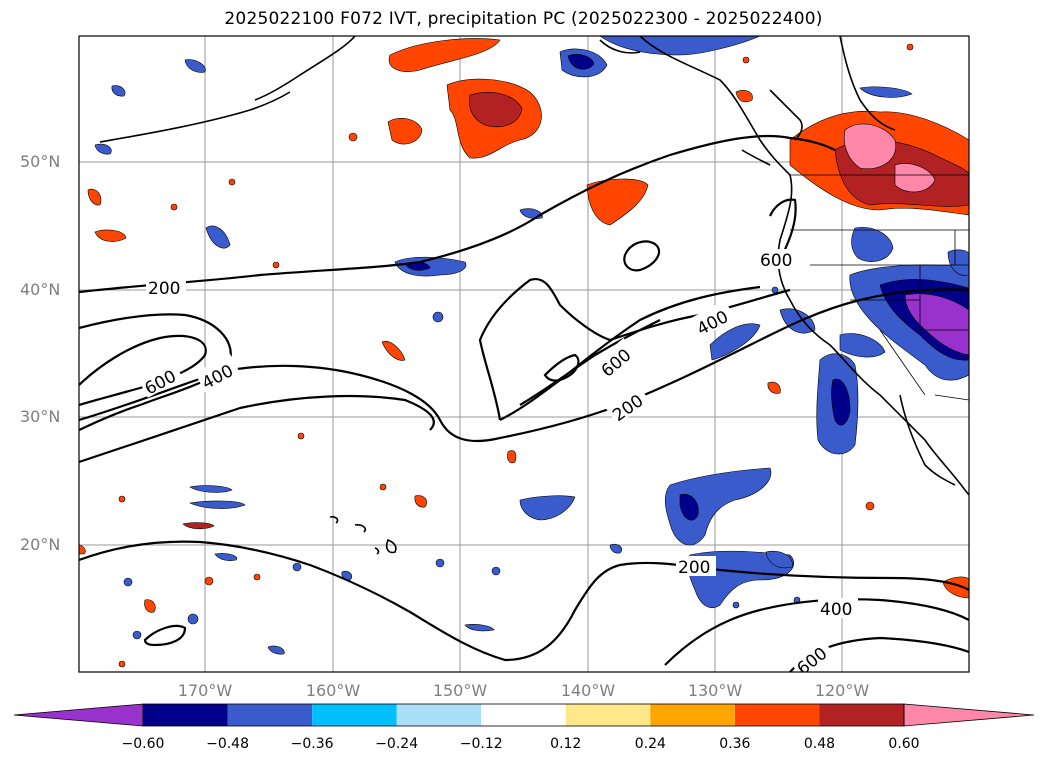 Image resolution: width=1047 pixels, height=765 pixels. Describe the element at coordinates (715, 690) in the screenshot. I see `lon-label-130w: 130°W` at that location.